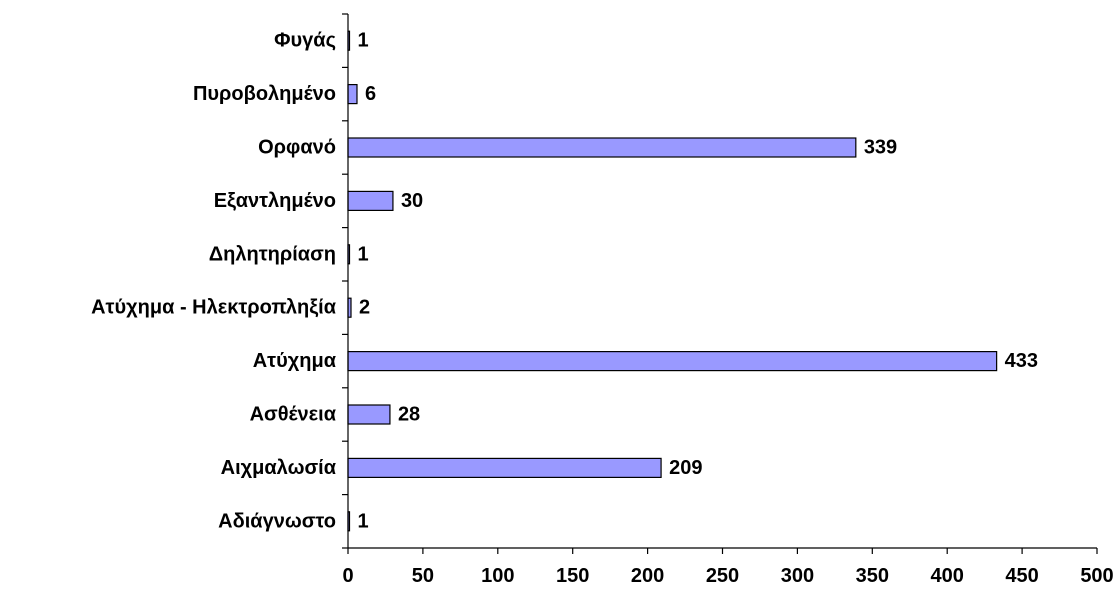 The height and width of the screenshot is (597, 1120). I want to click on x-tick-label: 400, so click(947, 576).